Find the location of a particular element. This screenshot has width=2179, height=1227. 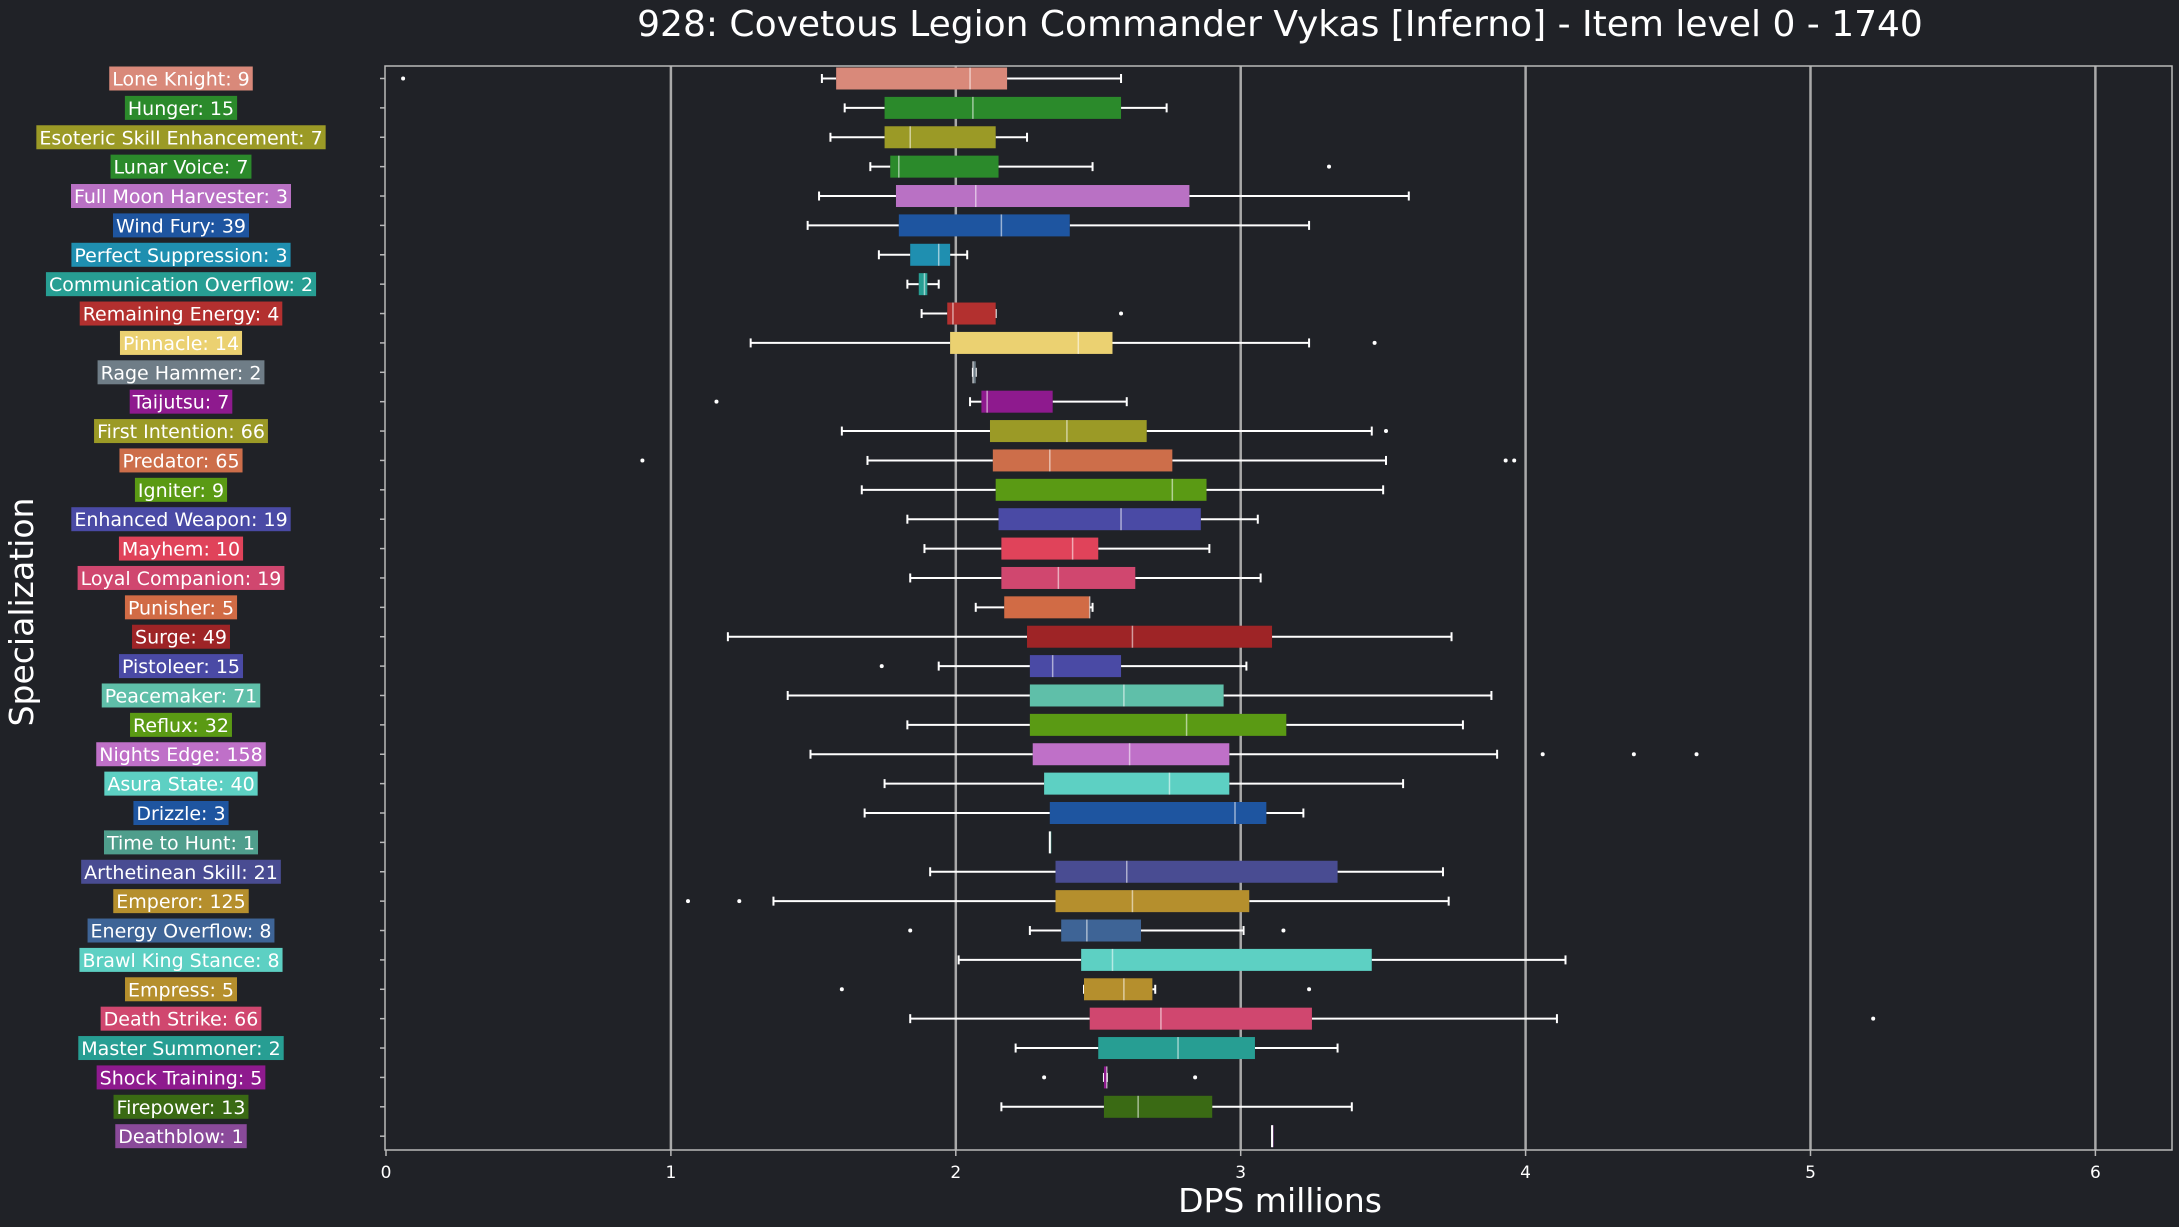

category-label-9: Pinnacle: 14 is located at coordinates (181, 342).